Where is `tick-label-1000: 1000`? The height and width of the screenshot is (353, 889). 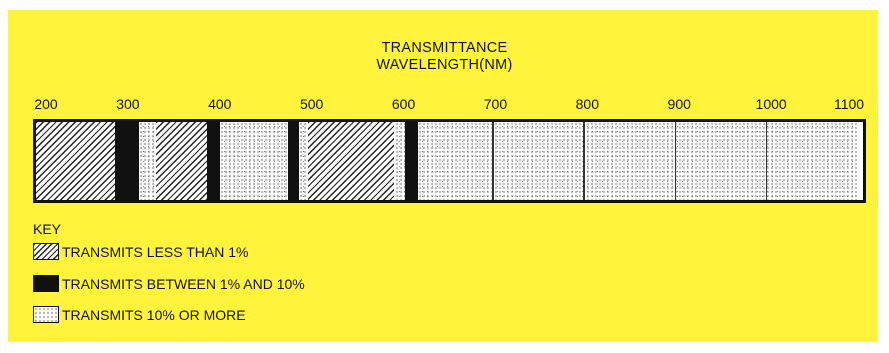 tick-label-1000: 1000 is located at coordinates (771, 104).